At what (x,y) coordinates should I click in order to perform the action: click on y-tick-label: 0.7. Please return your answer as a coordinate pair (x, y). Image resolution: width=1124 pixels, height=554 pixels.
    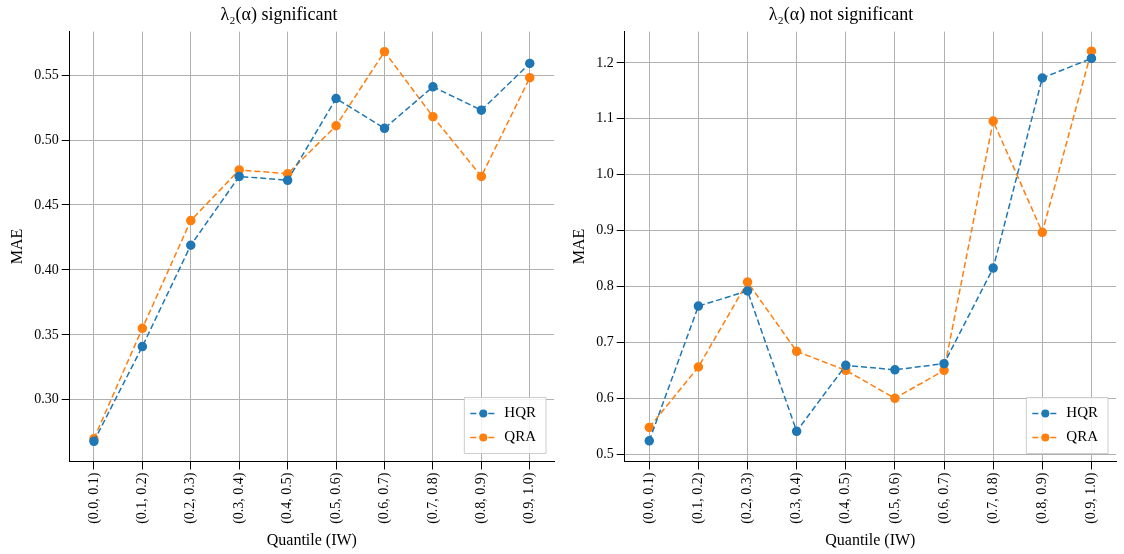
    Looking at the image, I should click on (605, 342).